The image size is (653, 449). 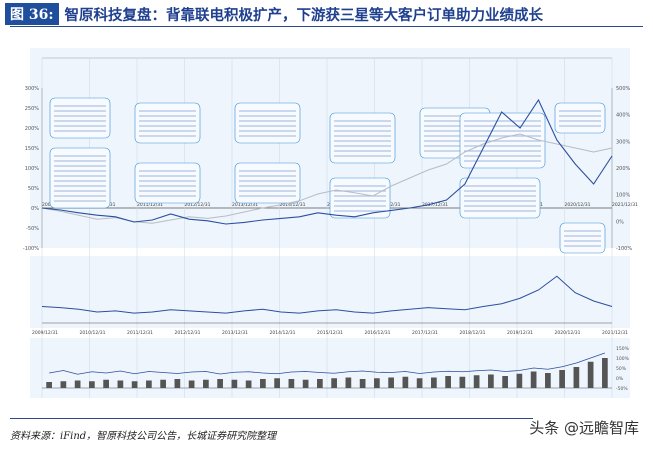 What do you see at coordinates (520, 333) in the screenshot?
I see `pe-x-tick-label: 2019/12/31` at bounding box center [520, 333].